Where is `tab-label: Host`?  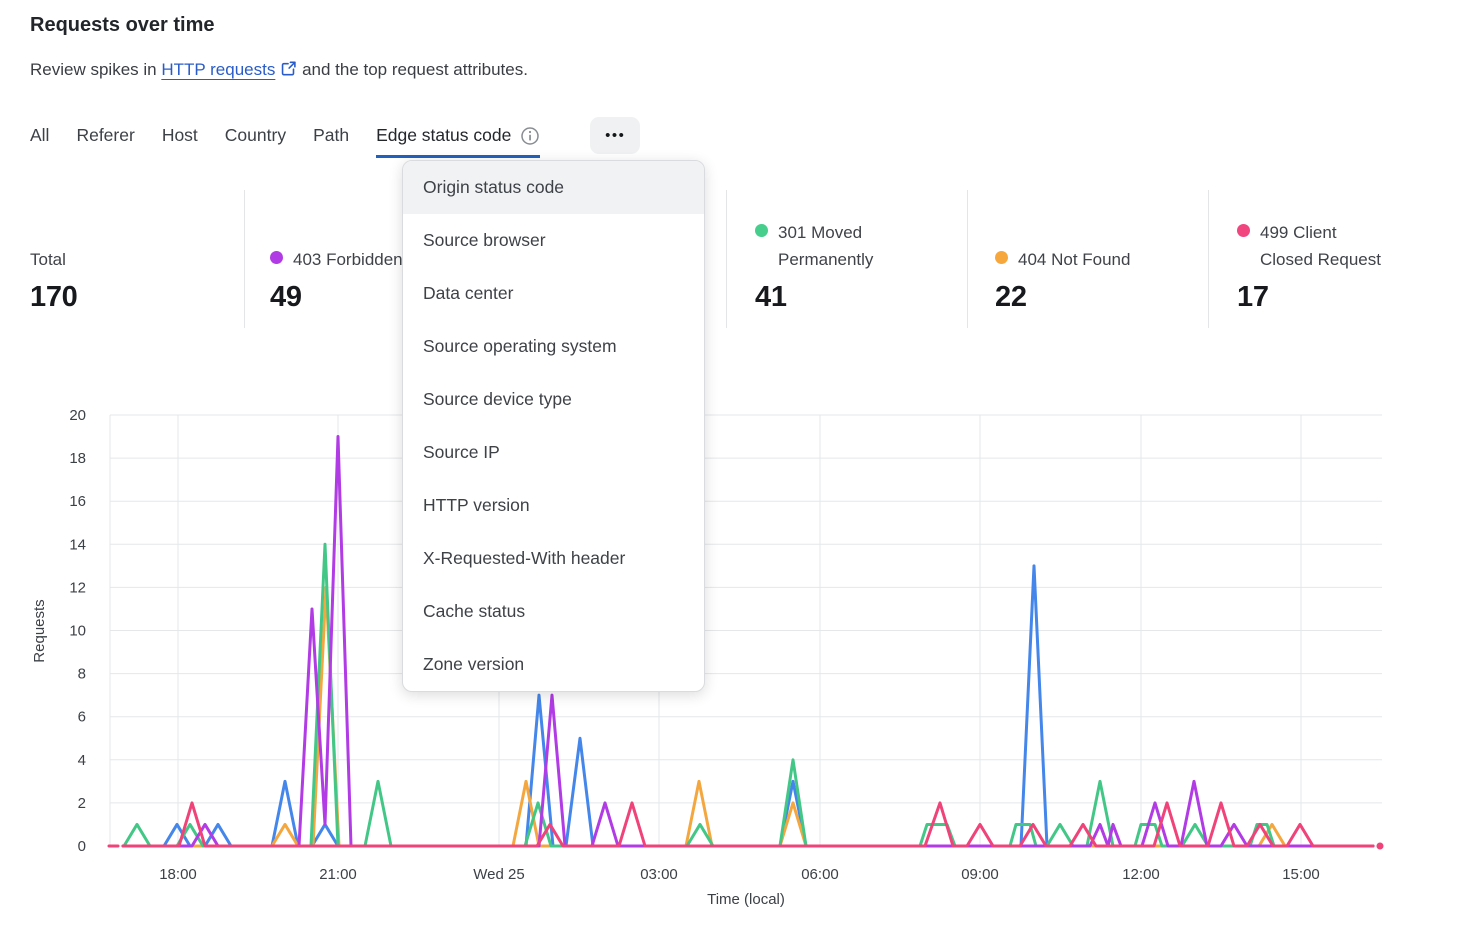 tab-label: Host is located at coordinates (179, 135).